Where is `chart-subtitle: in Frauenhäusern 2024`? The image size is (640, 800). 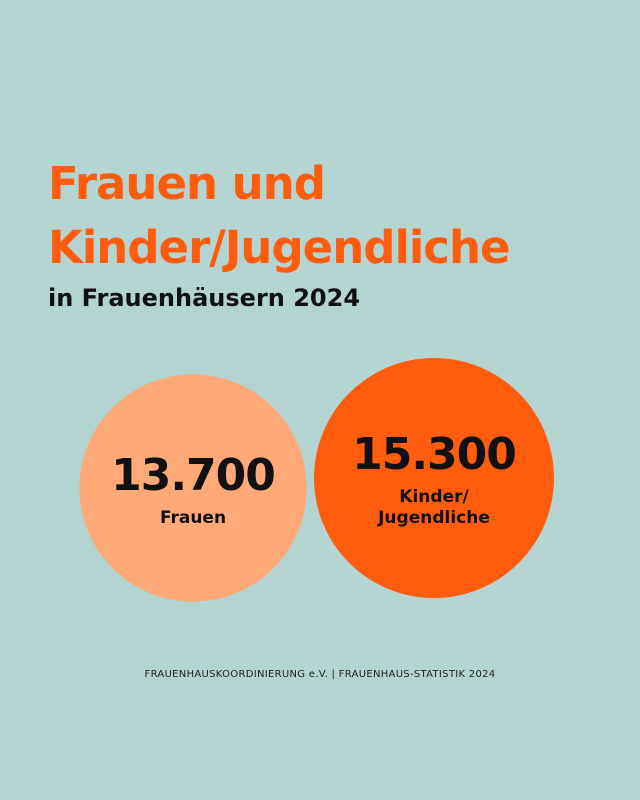
chart-subtitle: in Frauenhäusern 2024 is located at coordinates (204, 298).